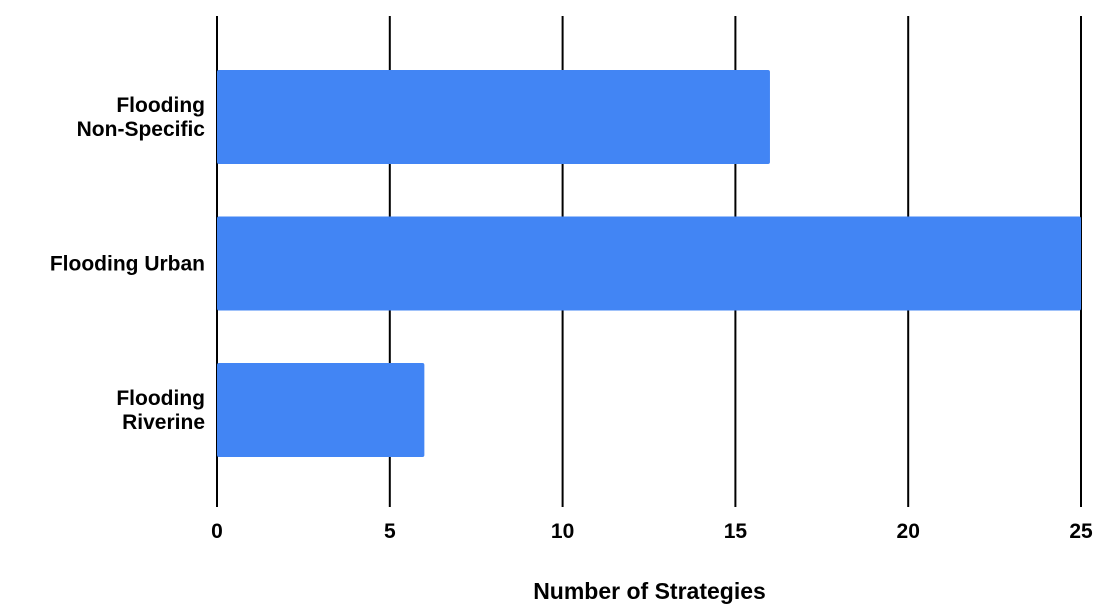  What do you see at coordinates (390, 531) in the screenshot?
I see `x-tick-label-5: 5` at bounding box center [390, 531].